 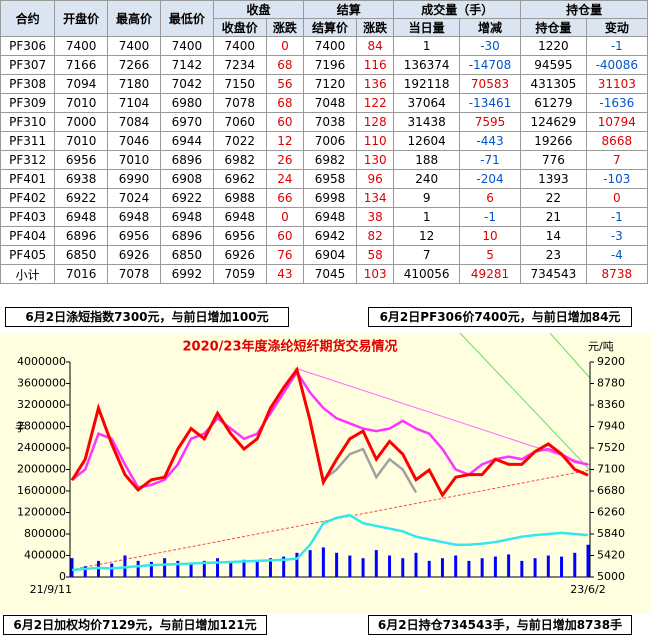 I want to click on banner: 6月2日加权均价7129元，与前日增加121元, so click(x=135, y=625).